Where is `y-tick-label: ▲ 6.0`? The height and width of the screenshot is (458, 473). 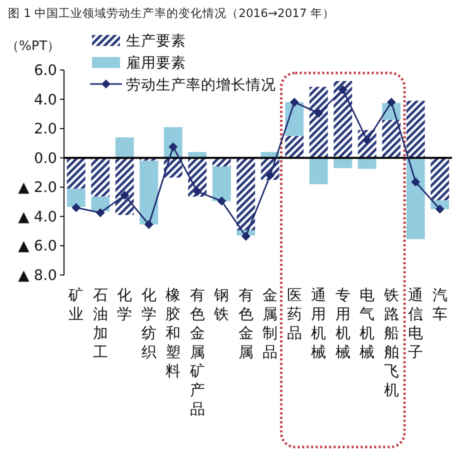
y-tick-label: ▲ 6.0 is located at coordinates (37, 246).